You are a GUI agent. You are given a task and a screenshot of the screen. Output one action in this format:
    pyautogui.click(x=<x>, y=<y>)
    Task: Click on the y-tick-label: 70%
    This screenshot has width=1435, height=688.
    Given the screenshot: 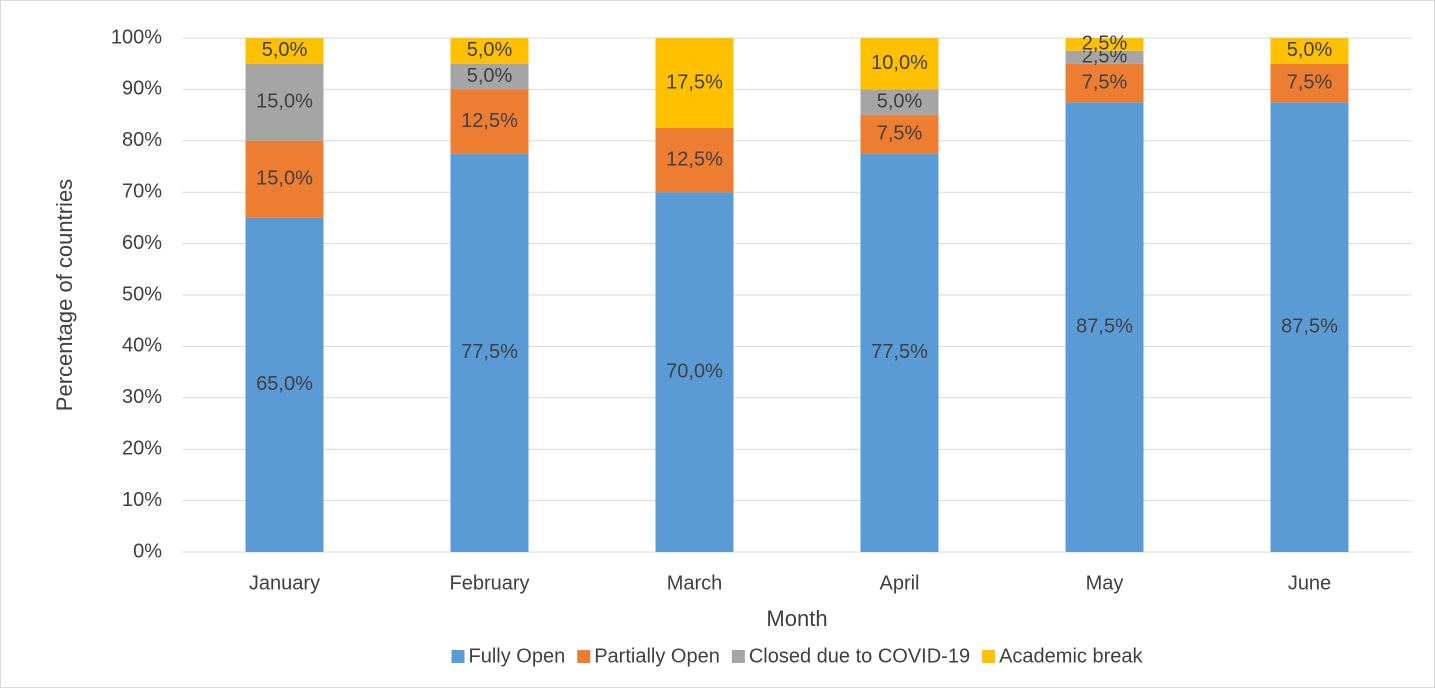 What is the action you would take?
    pyautogui.click(x=142, y=191)
    